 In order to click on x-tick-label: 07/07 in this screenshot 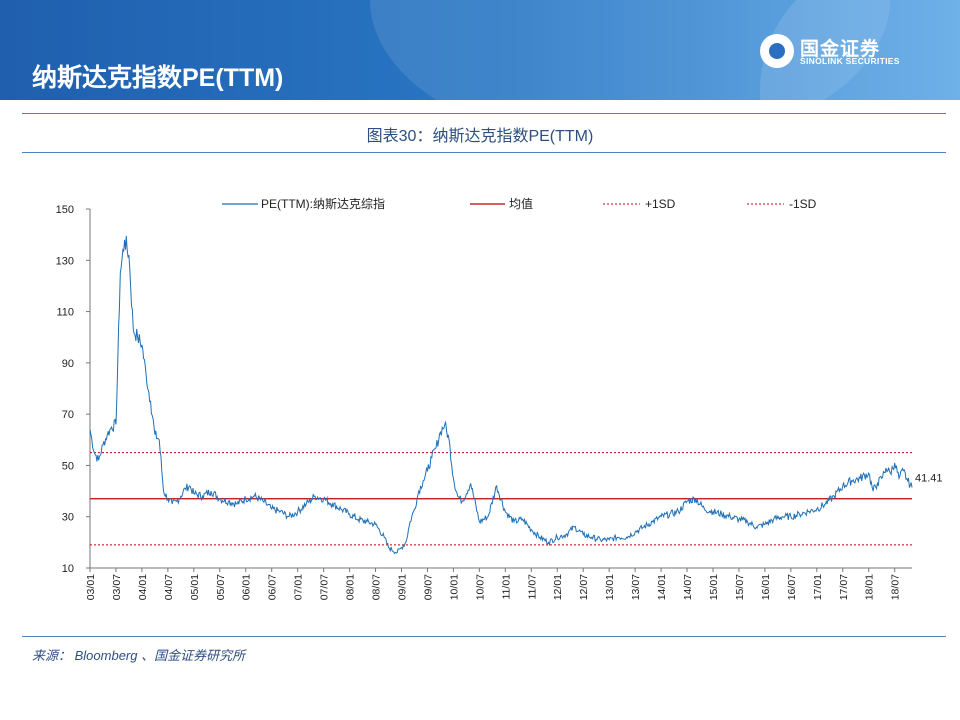, I will do `click(325, 587)`.